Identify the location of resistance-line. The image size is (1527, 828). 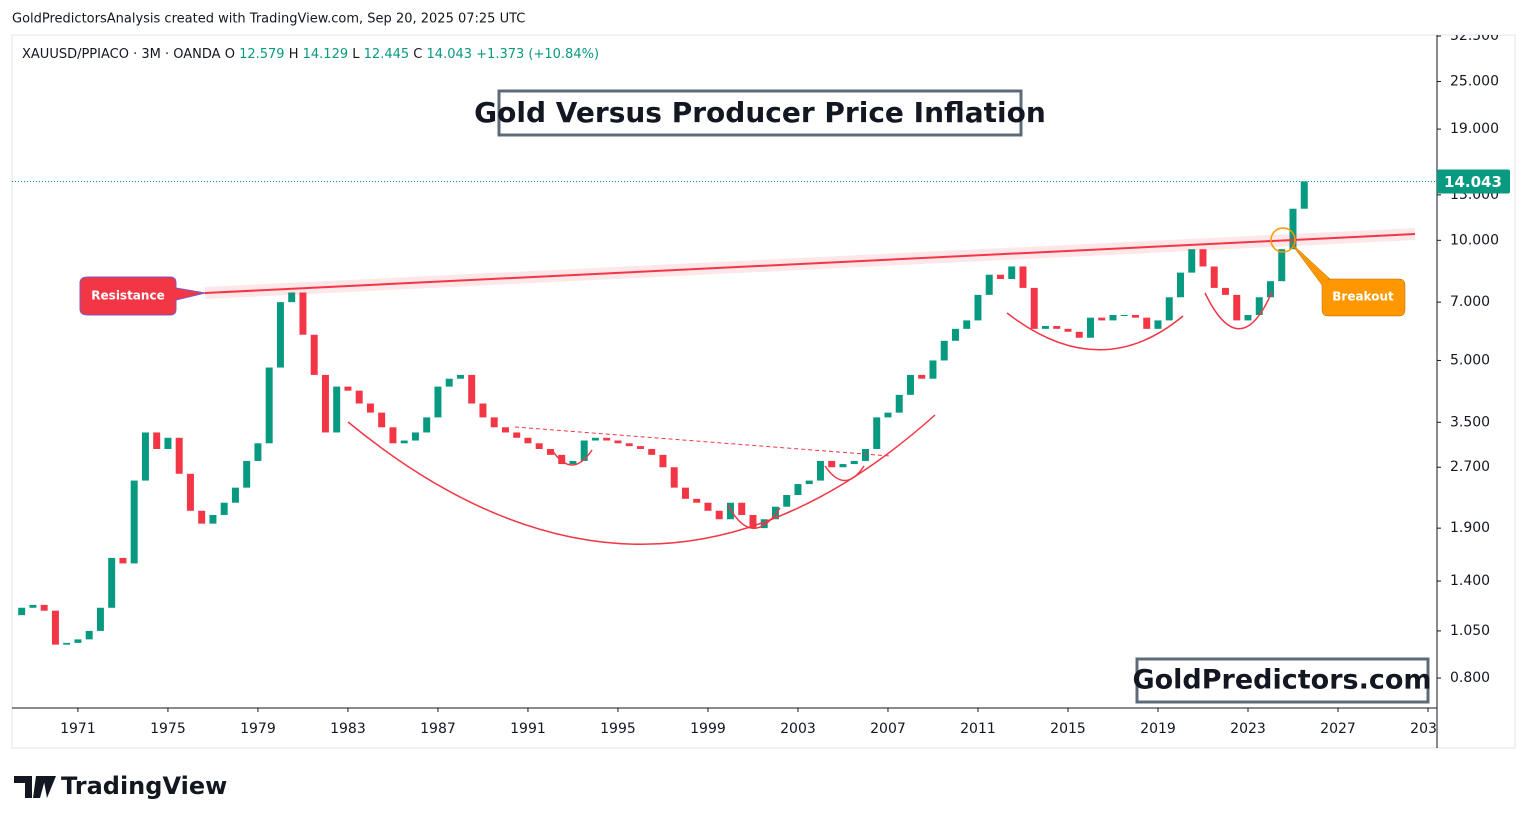
(810, 263).